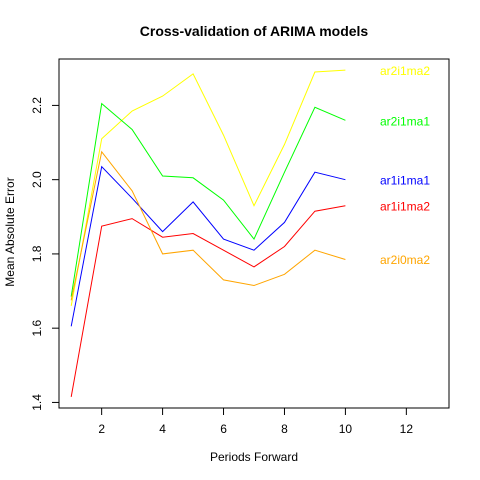 This screenshot has height=480, width=480. What do you see at coordinates (405, 122) in the screenshot?
I see `series-label-ar2i1ma1: ar2i1ma1` at bounding box center [405, 122].